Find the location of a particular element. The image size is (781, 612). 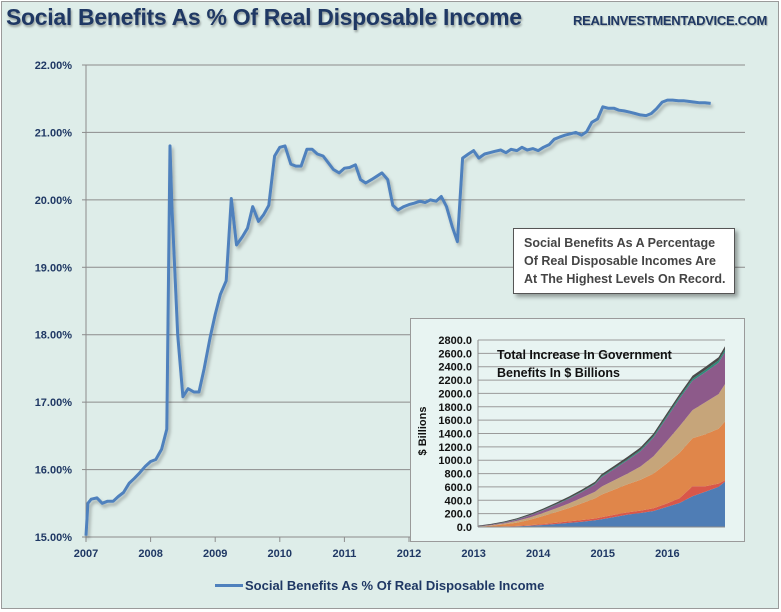

inset-y-tick-label: 1600.0 is located at coordinates (455, 421).